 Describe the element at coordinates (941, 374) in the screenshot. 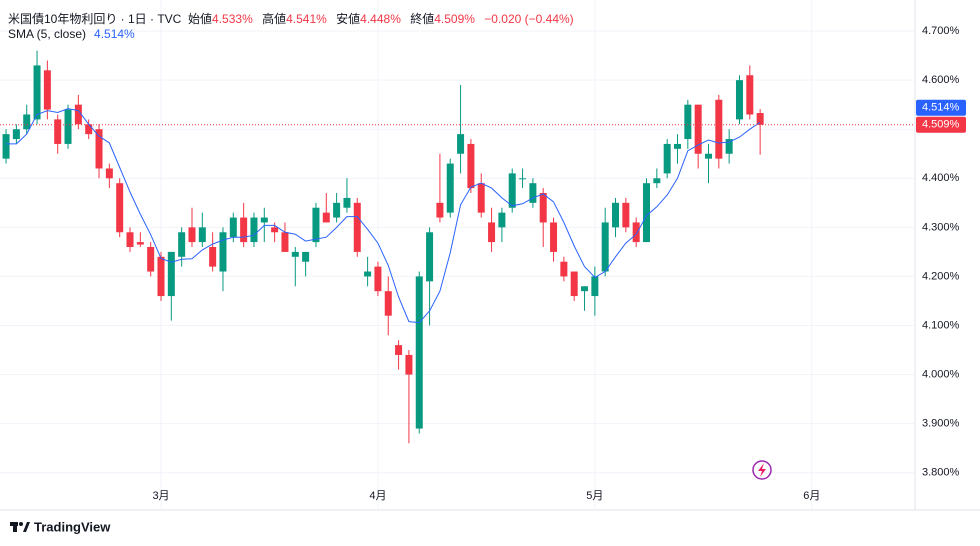

I see `y-tick-label: 4.000%` at that location.